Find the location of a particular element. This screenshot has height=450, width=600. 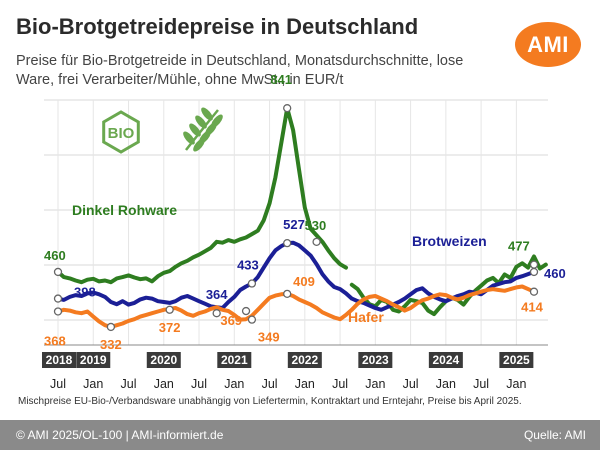

data-label: 398 is located at coordinates (85, 292).